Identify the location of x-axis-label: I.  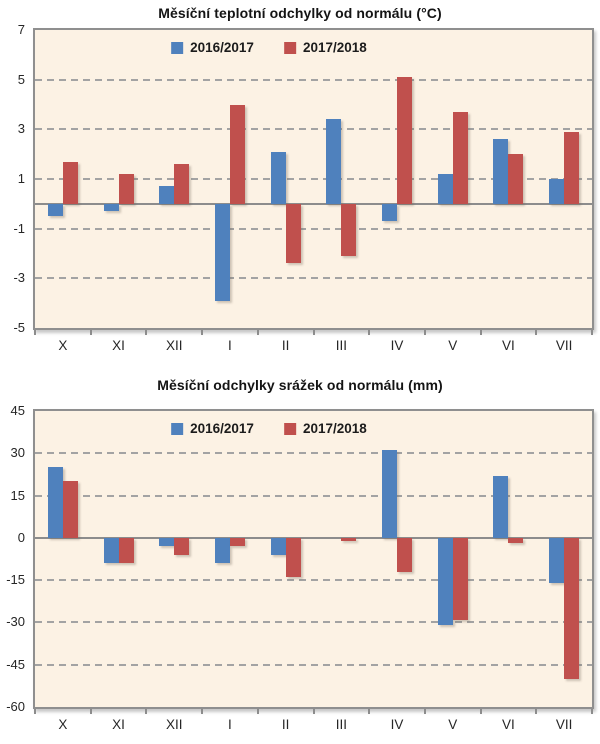
(230, 724).